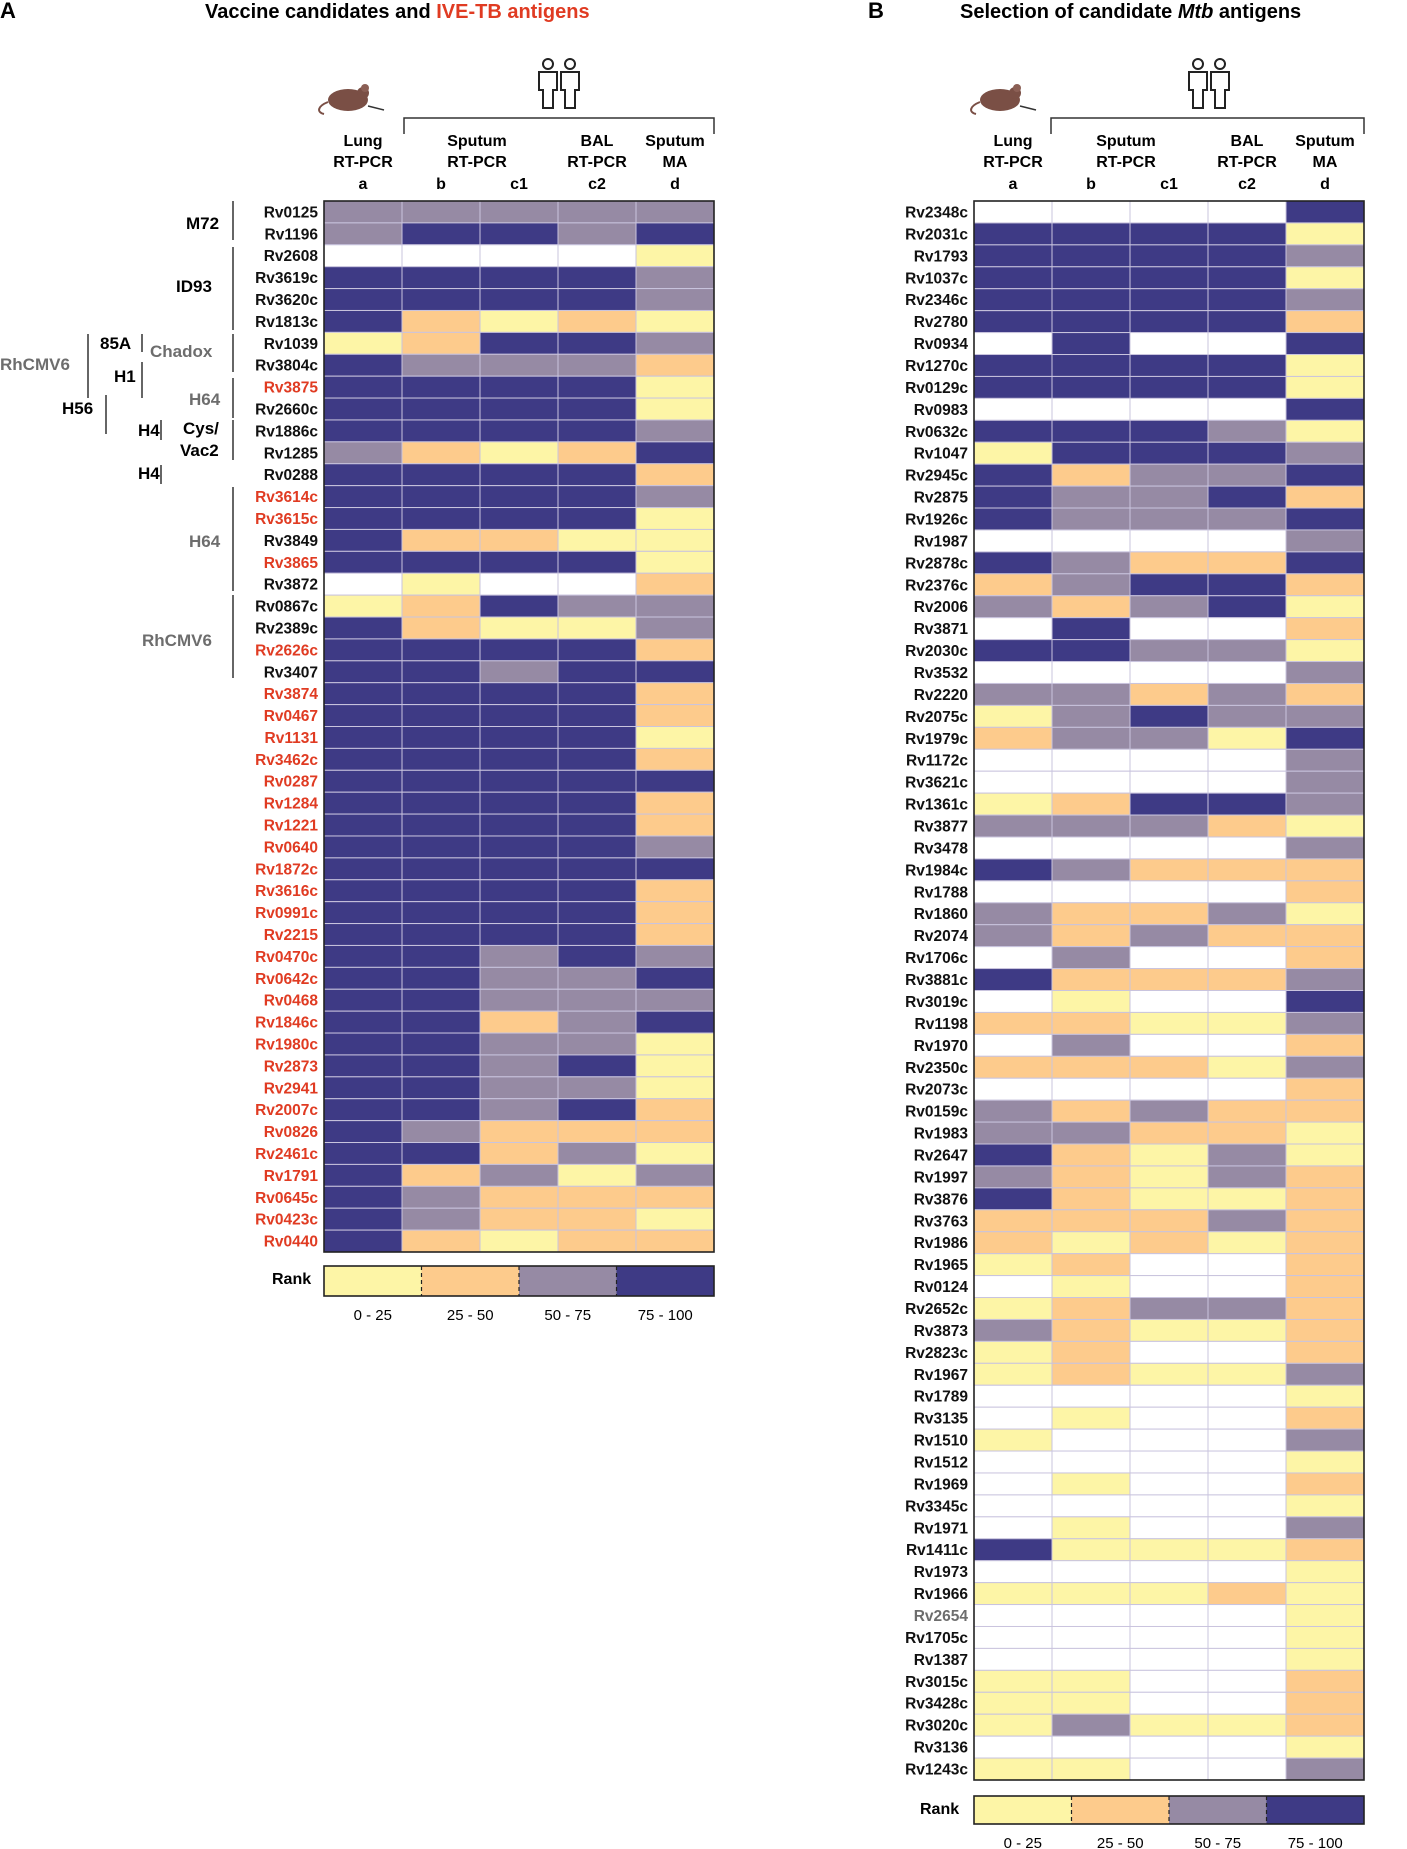  I want to click on column-label: RT-PCR, so click(1013, 162).